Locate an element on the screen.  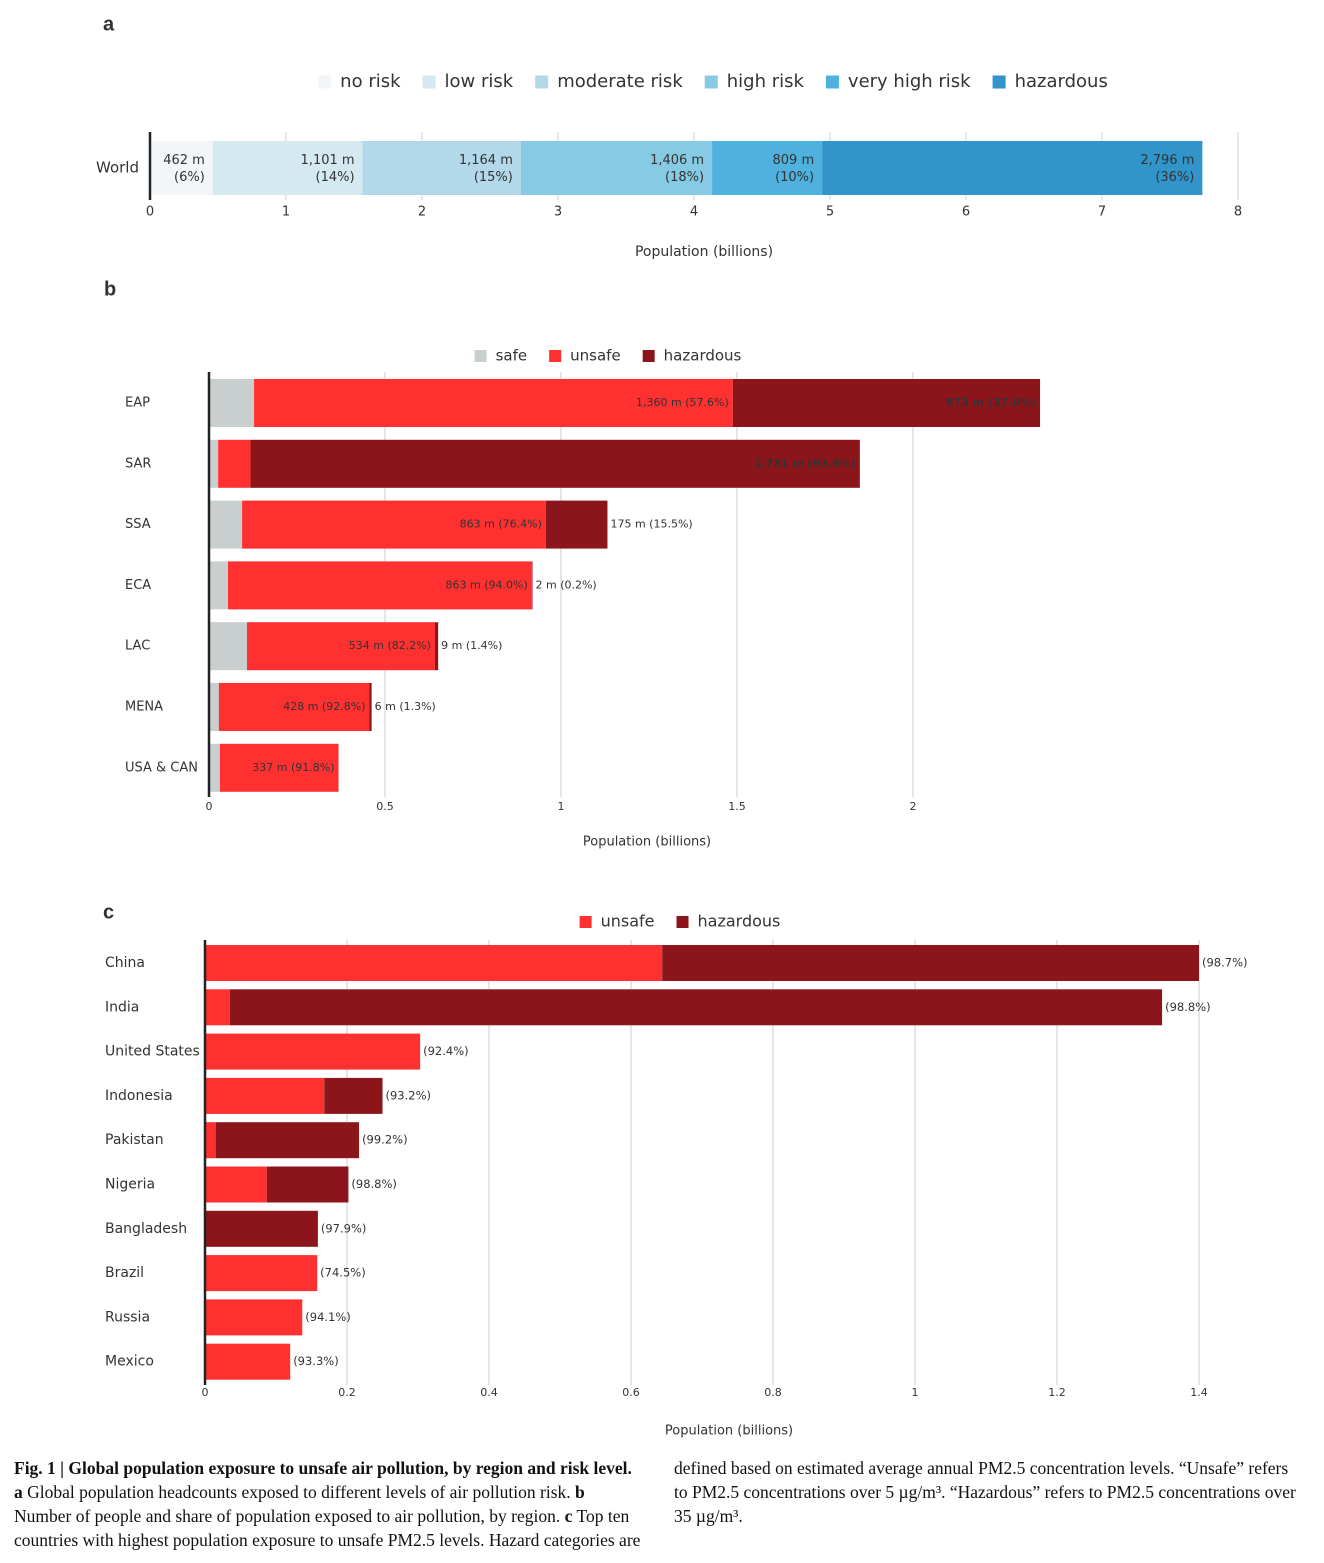
panel-label: b is located at coordinates (110, 289).